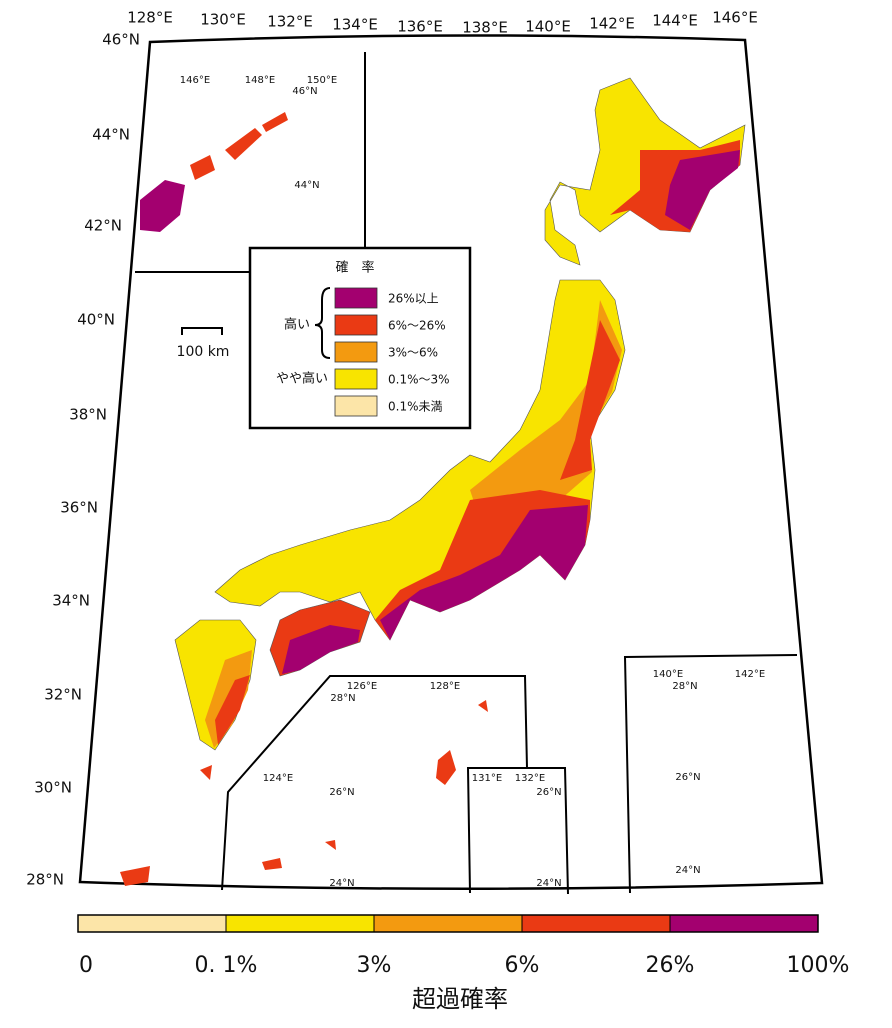  I want to click on colorbar-tick-label: 100%, so click(818, 965).